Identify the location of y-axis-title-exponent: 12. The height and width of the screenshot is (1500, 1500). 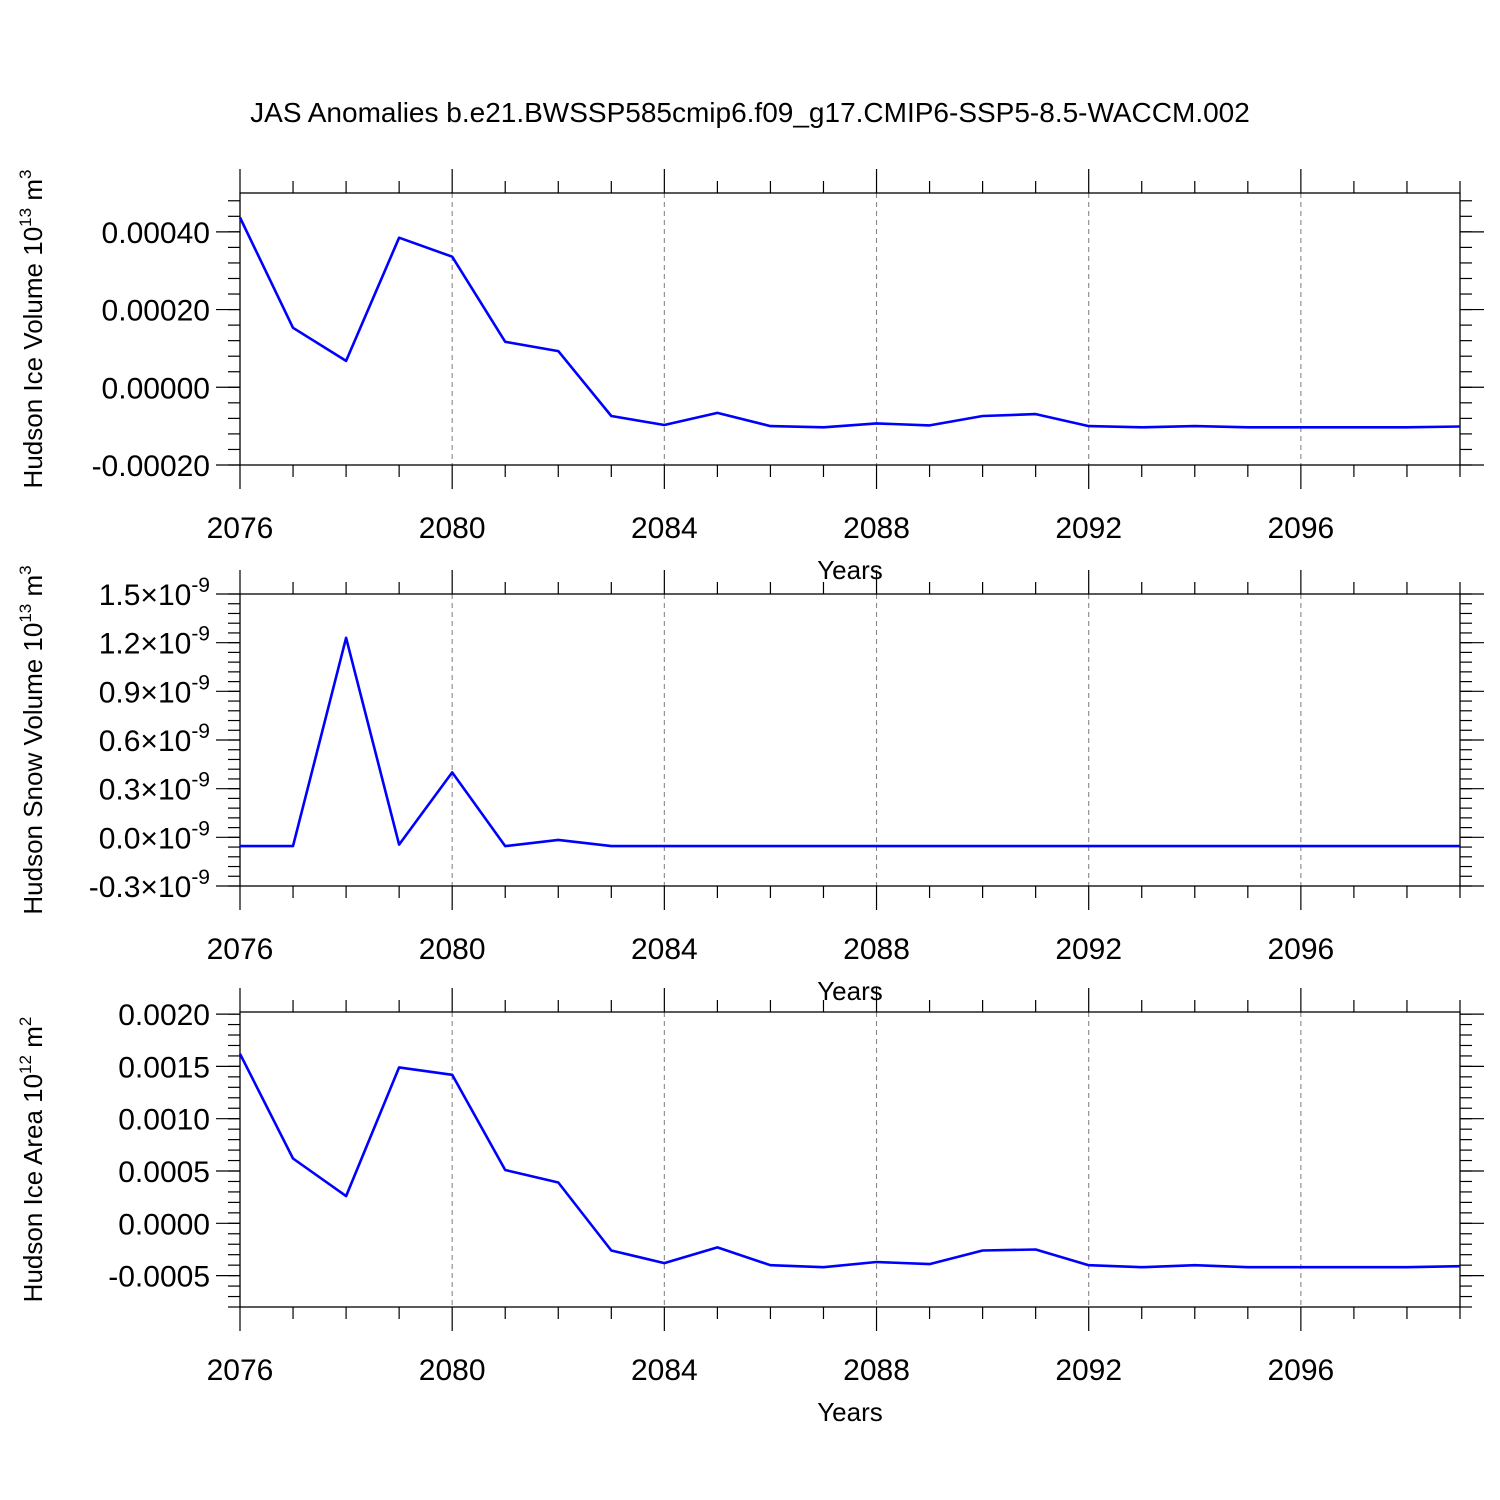
(25, 1064).